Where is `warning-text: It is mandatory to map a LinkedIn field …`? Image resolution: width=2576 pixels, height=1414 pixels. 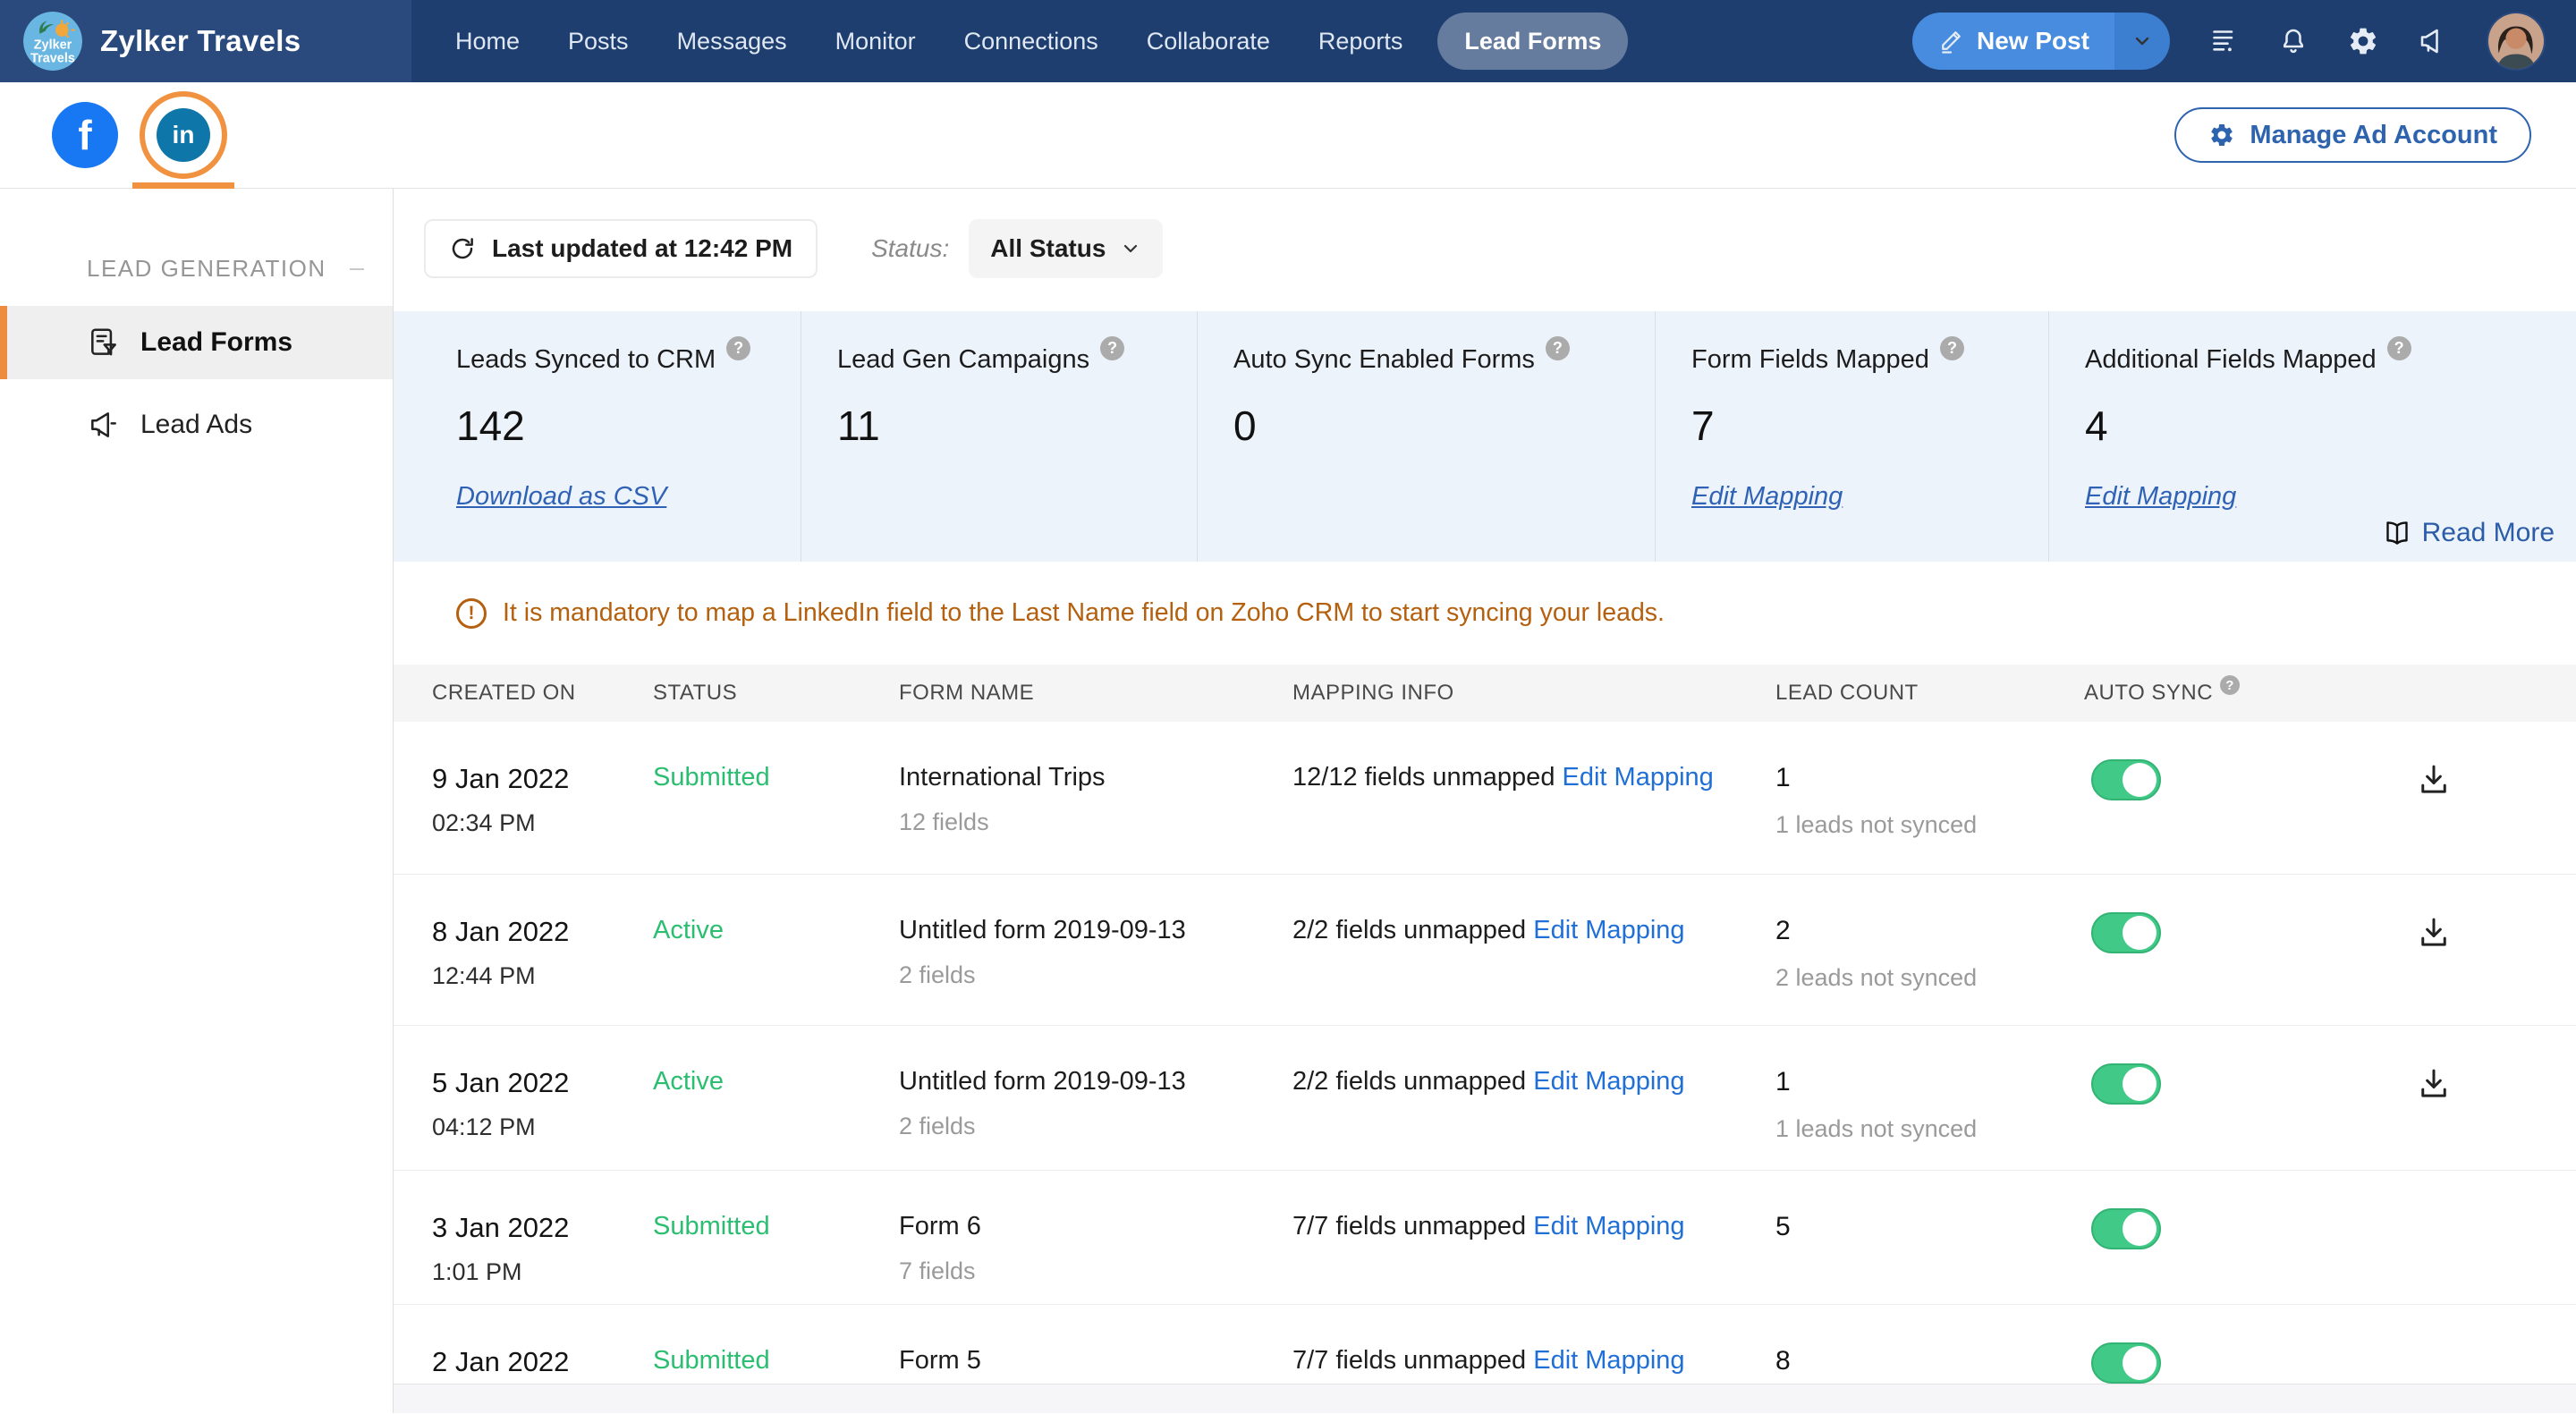 warning-text: It is mandatory to map a LinkedIn field … is located at coordinates (1084, 612).